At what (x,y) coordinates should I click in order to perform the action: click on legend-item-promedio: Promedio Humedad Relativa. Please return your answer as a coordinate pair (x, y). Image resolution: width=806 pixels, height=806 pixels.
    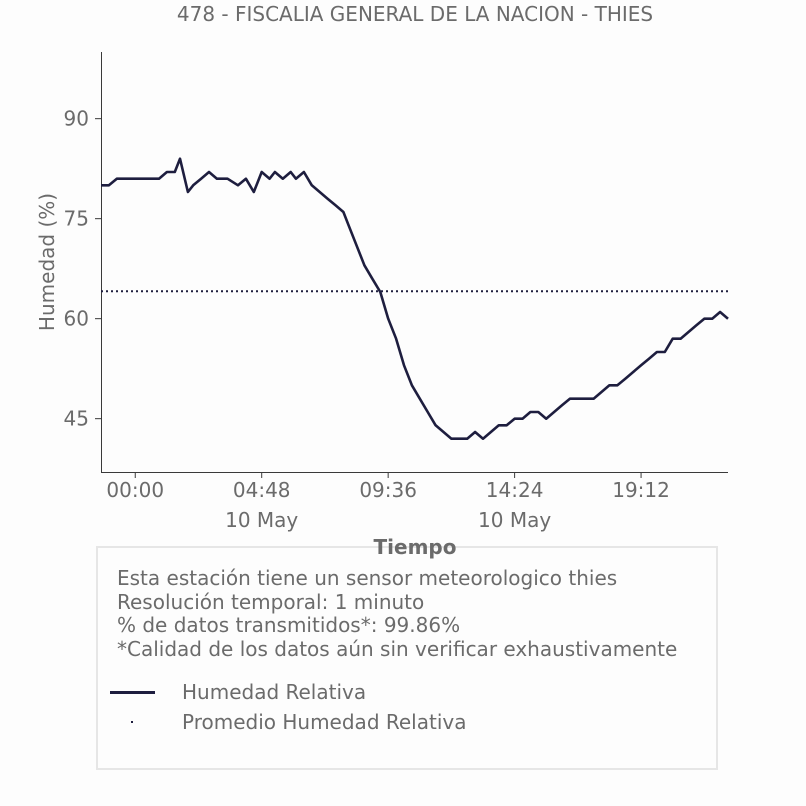
    Looking at the image, I should click on (288, 722).